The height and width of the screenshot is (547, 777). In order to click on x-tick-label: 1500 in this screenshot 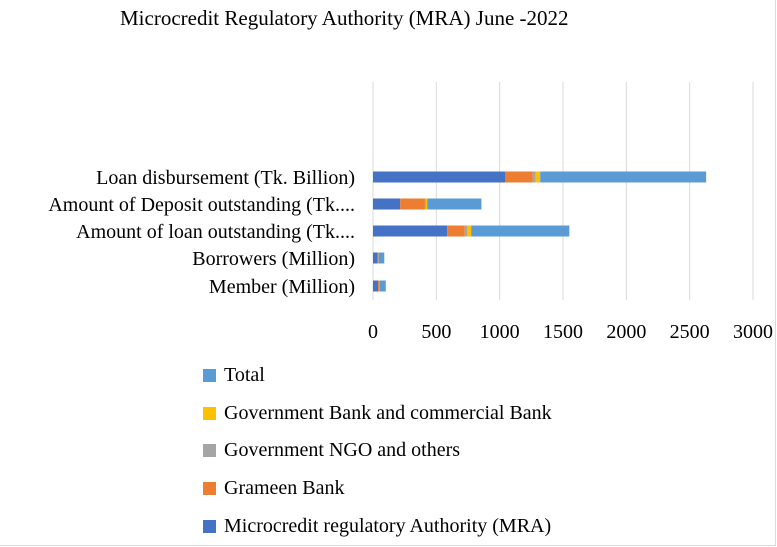, I will do `click(563, 332)`.